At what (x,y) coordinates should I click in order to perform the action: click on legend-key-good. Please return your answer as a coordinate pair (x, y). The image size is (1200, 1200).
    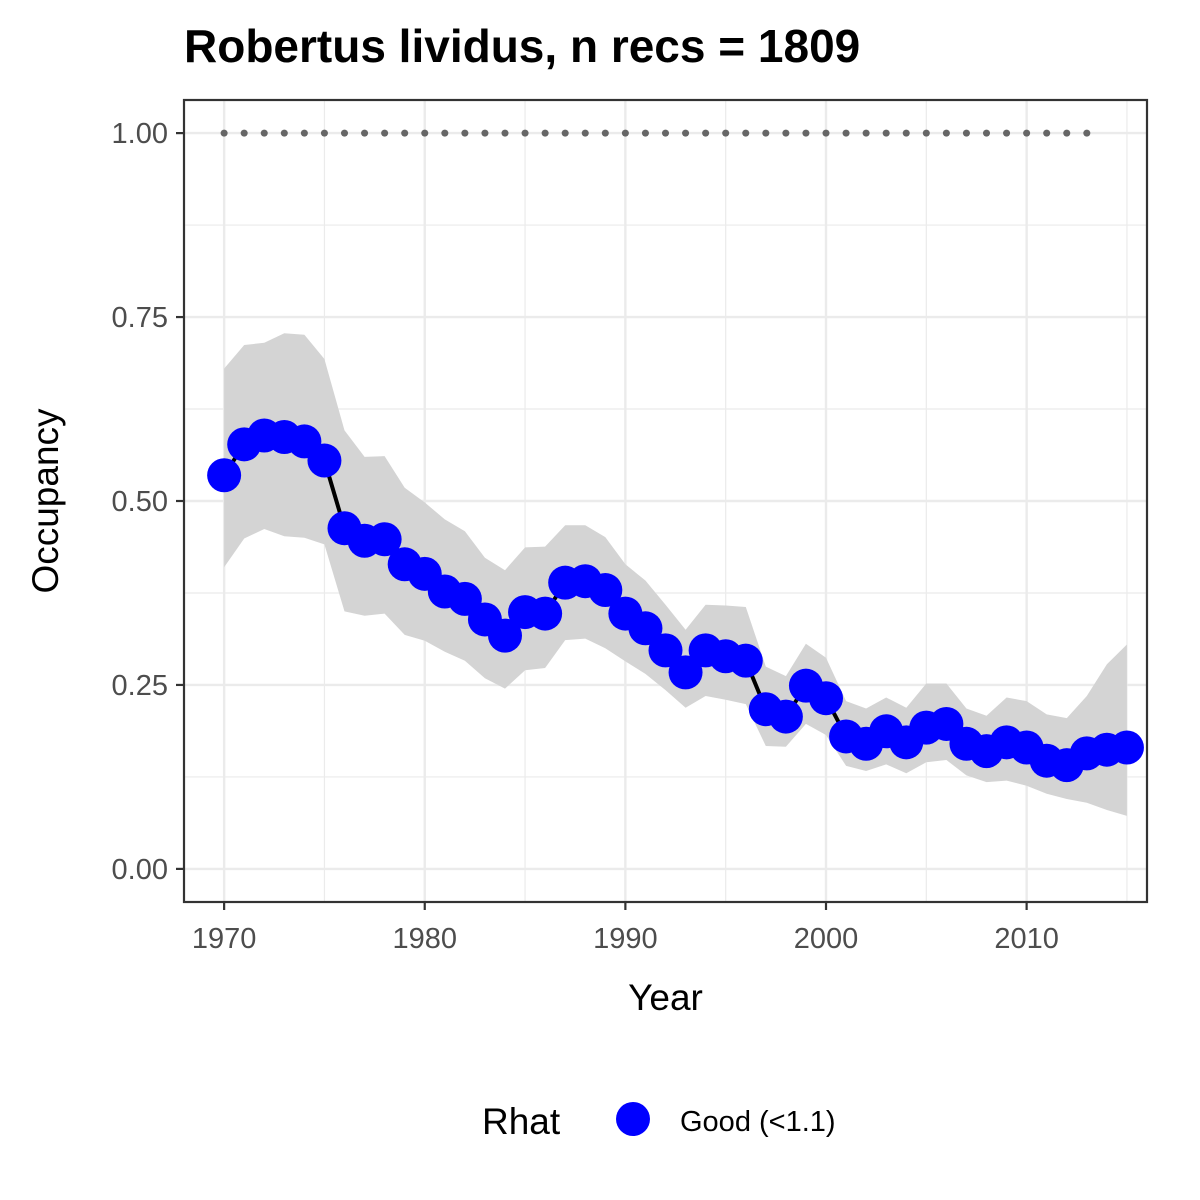
    Looking at the image, I should click on (633, 1119).